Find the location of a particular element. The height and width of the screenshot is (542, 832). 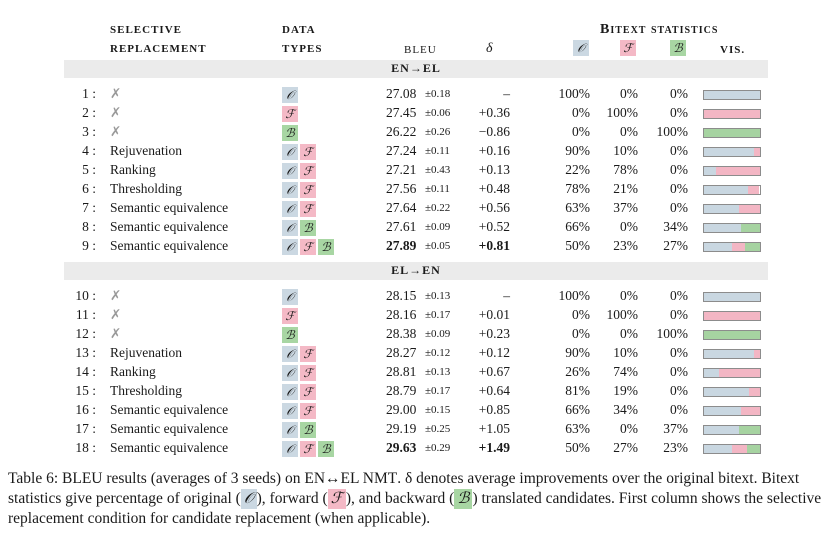

bleu-stddev: ±0.06 is located at coordinates (438, 113).